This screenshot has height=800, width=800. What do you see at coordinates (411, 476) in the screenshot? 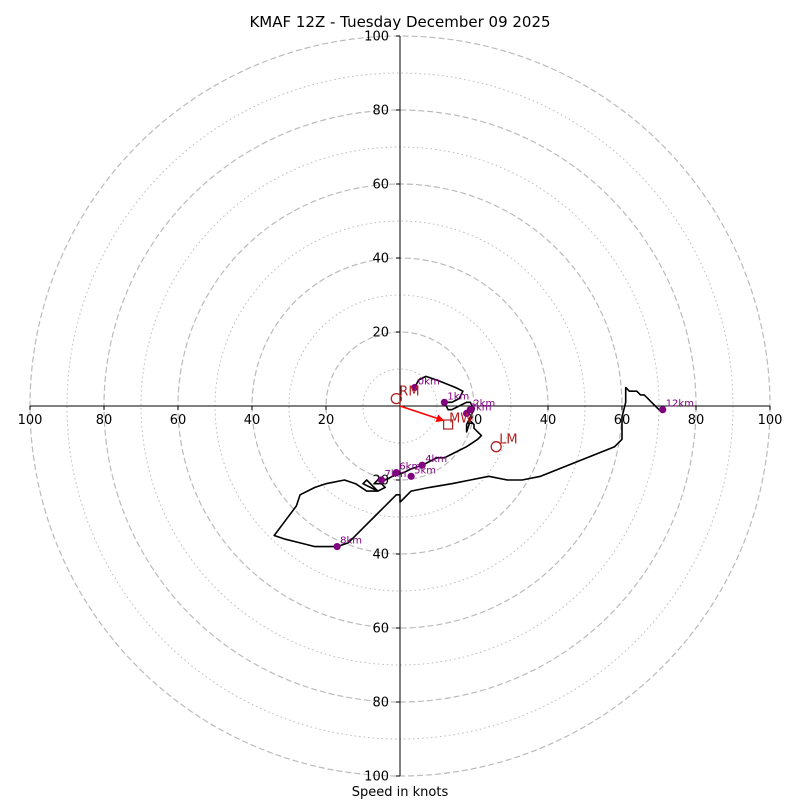
I see `height-marker-5km` at bounding box center [411, 476].